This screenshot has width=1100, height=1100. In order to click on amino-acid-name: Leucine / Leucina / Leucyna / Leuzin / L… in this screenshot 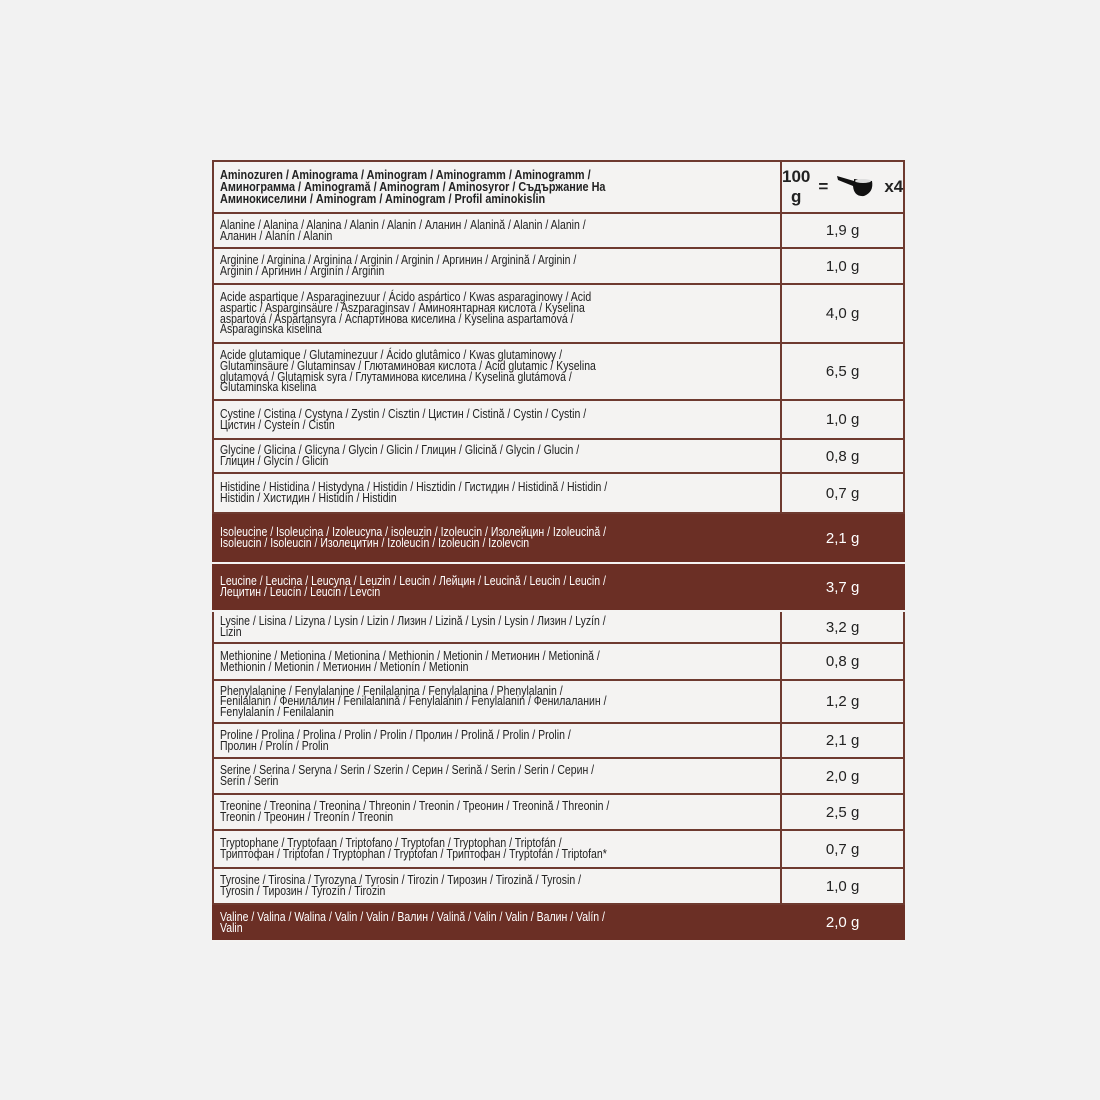, I will do `click(497, 587)`.